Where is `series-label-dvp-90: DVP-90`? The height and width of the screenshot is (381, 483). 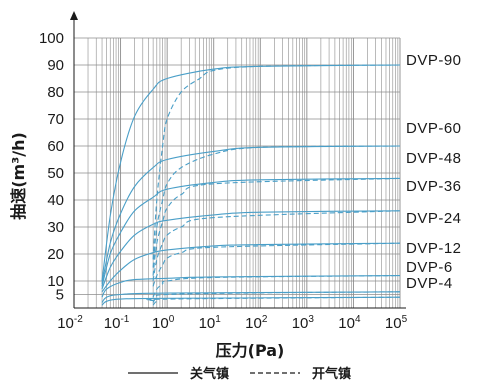
series-label-dvp-90: DVP-90 is located at coordinates (434, 60).